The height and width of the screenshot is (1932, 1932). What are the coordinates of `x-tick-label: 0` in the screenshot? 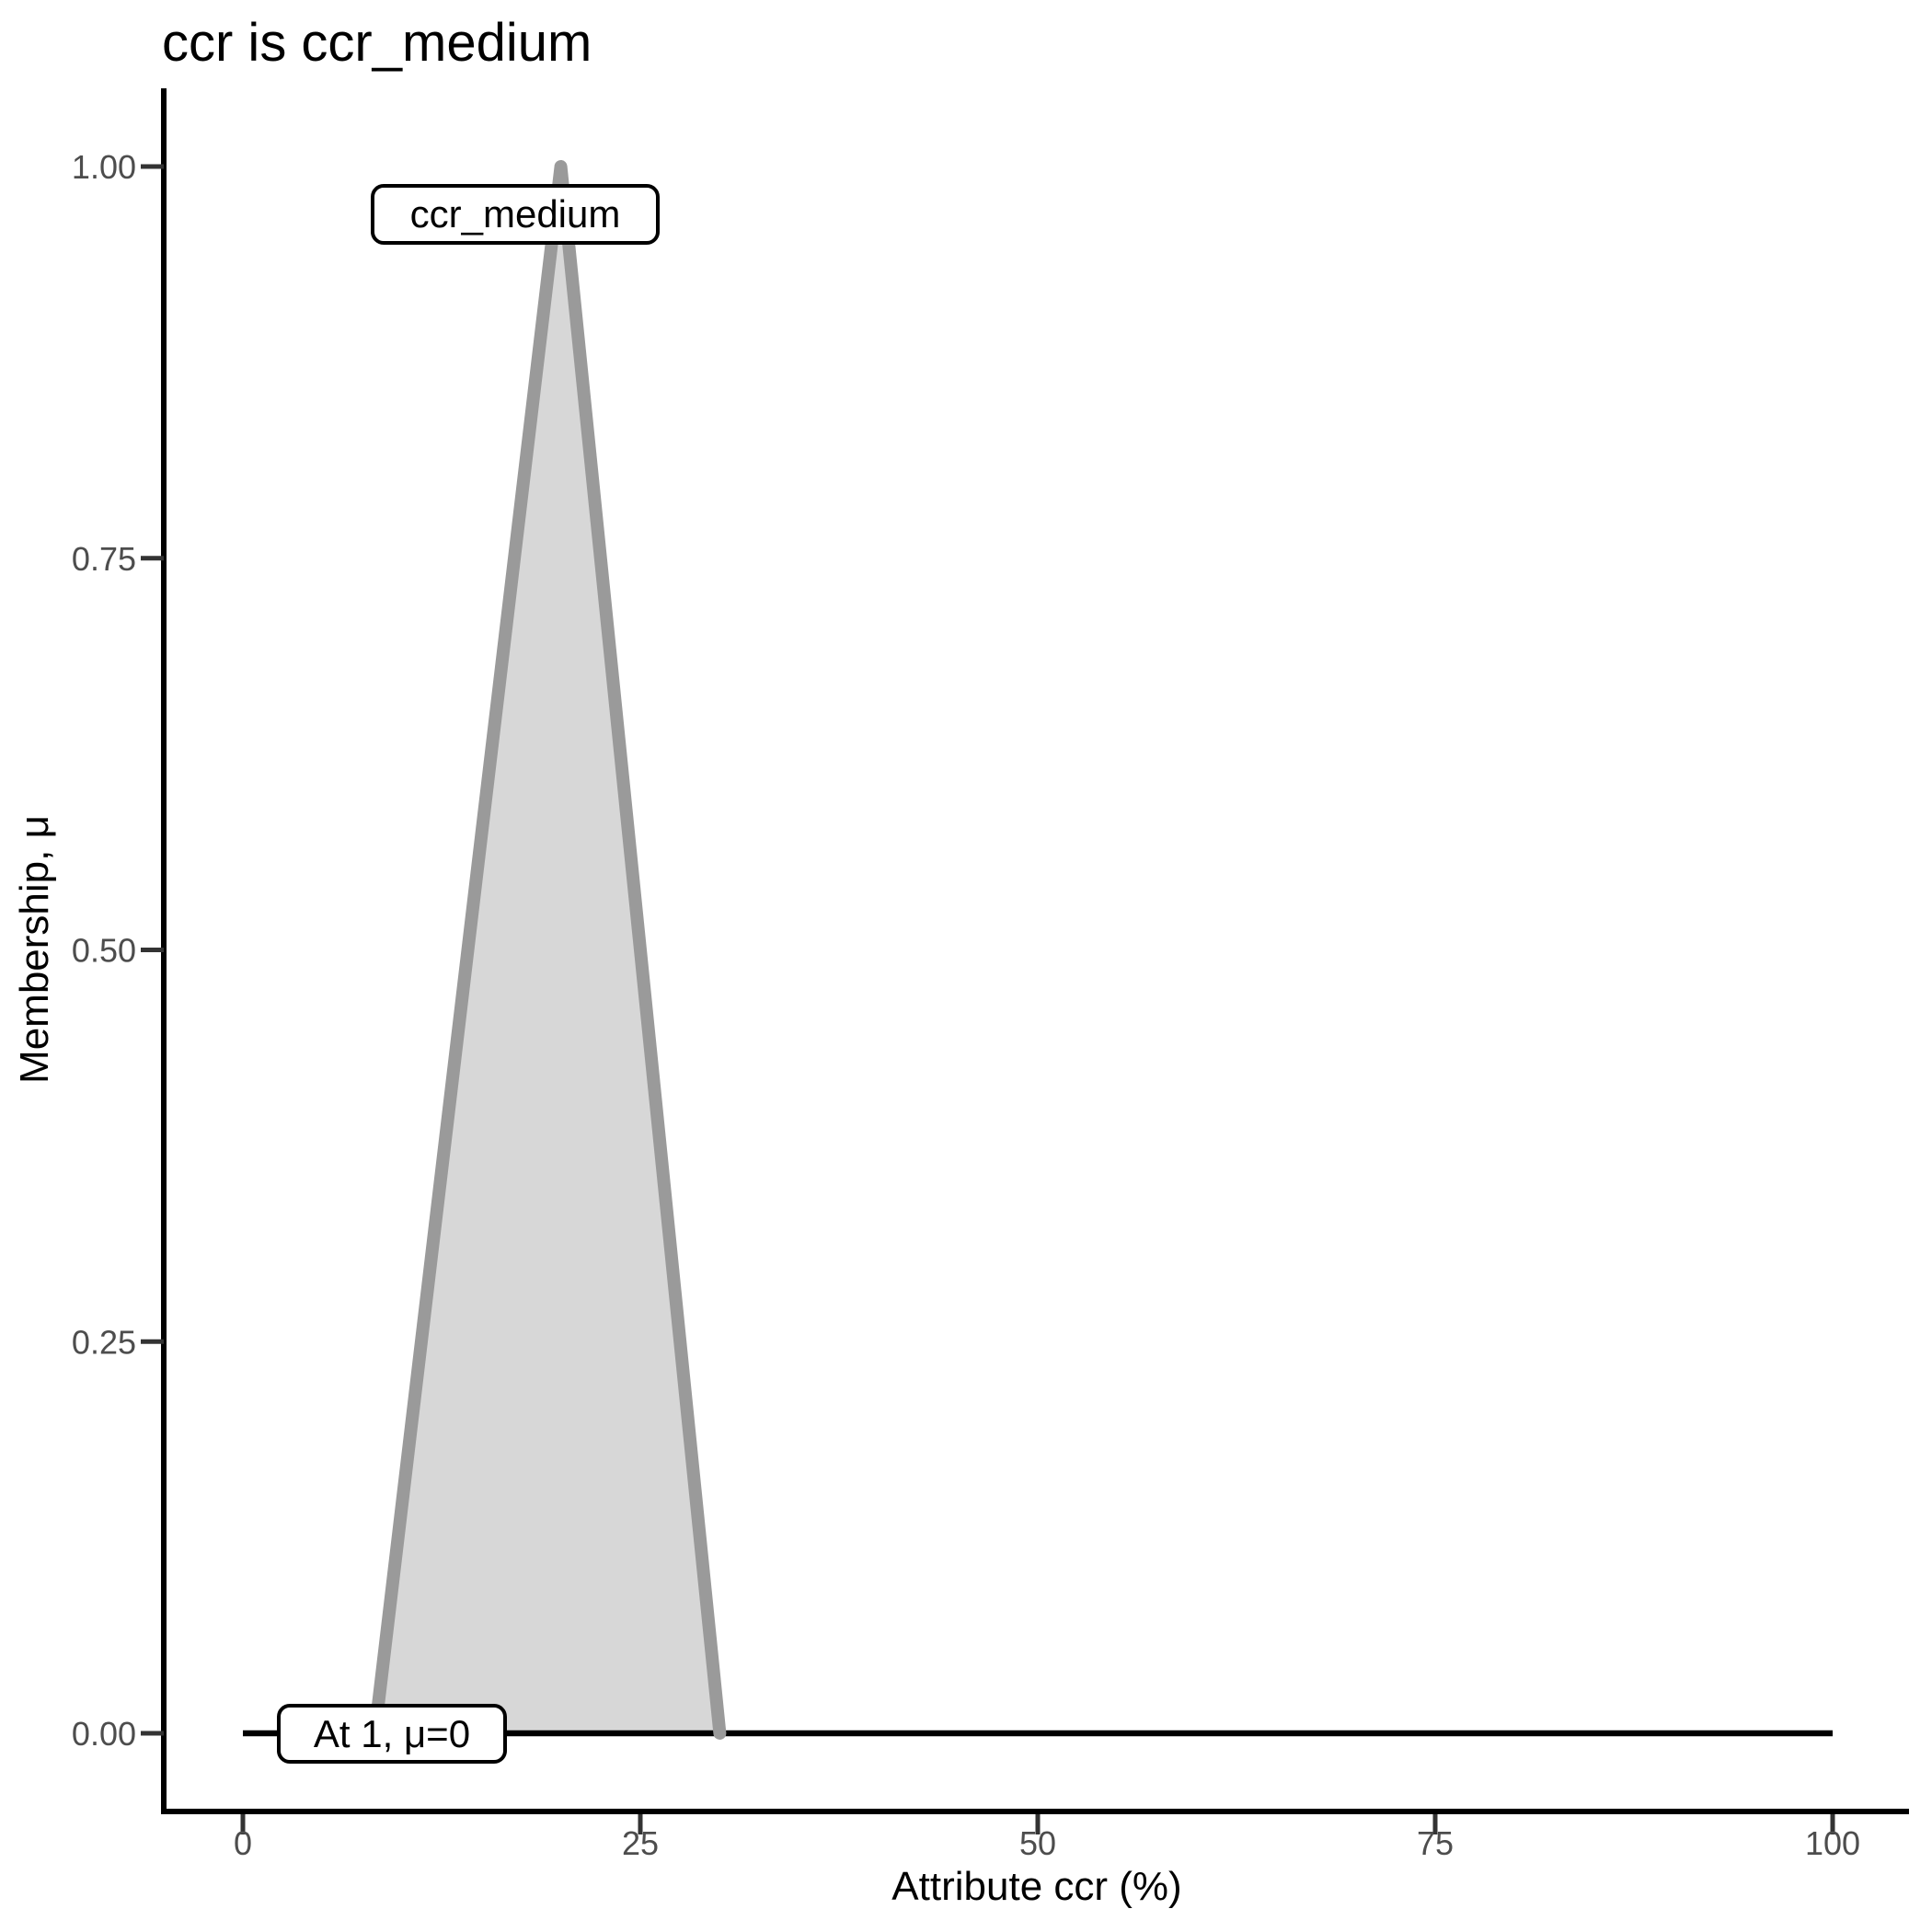 It's located at (243, 1843).